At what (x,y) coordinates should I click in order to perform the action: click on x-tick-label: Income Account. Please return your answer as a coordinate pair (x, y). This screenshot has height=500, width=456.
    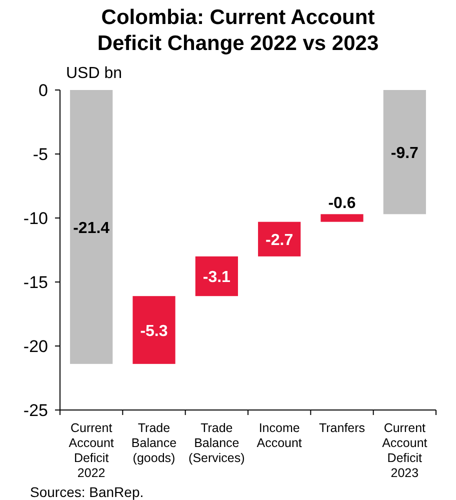
    Looking at the image, I should click on (279, 435).